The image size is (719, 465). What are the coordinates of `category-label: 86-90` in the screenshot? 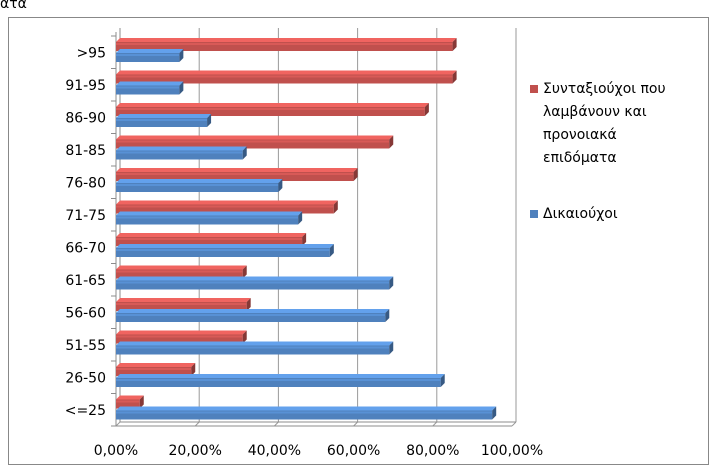 It's located at (85, 118).